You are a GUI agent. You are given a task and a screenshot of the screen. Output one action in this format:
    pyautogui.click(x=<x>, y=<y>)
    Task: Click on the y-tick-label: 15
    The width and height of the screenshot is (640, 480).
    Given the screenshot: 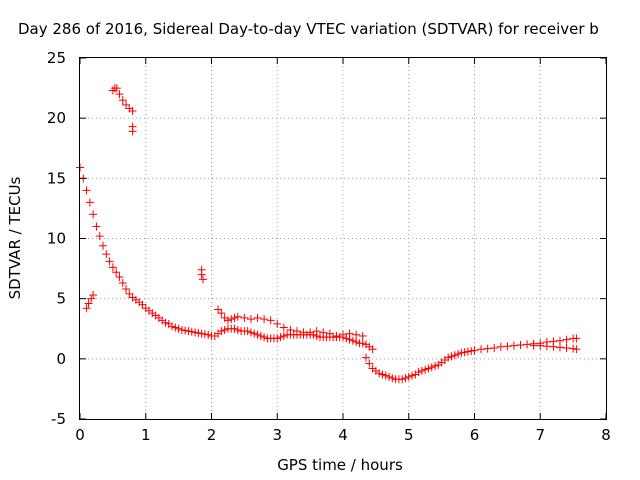 What is the action you would take?
    pyautogui.click(x=56, y=178)
    